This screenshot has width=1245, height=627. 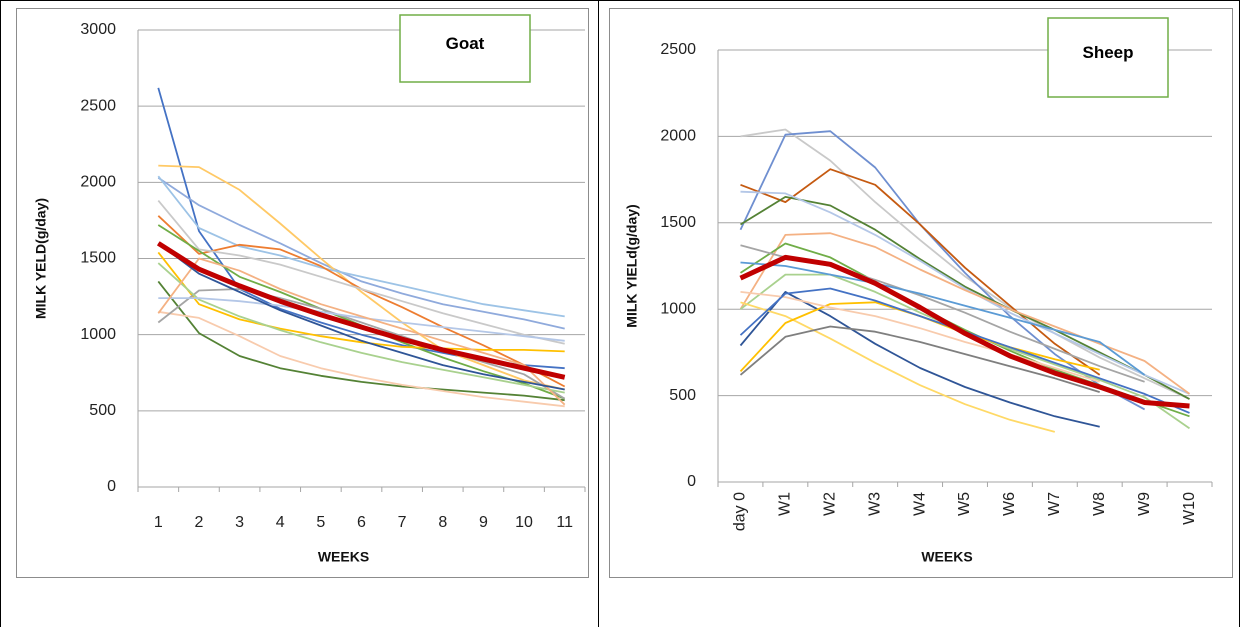 What do you see at coordinates (41, 258) in the screenshot?
I see `y-axis-title: MILK YELD(g/day)` at bounding box center [41, 258].